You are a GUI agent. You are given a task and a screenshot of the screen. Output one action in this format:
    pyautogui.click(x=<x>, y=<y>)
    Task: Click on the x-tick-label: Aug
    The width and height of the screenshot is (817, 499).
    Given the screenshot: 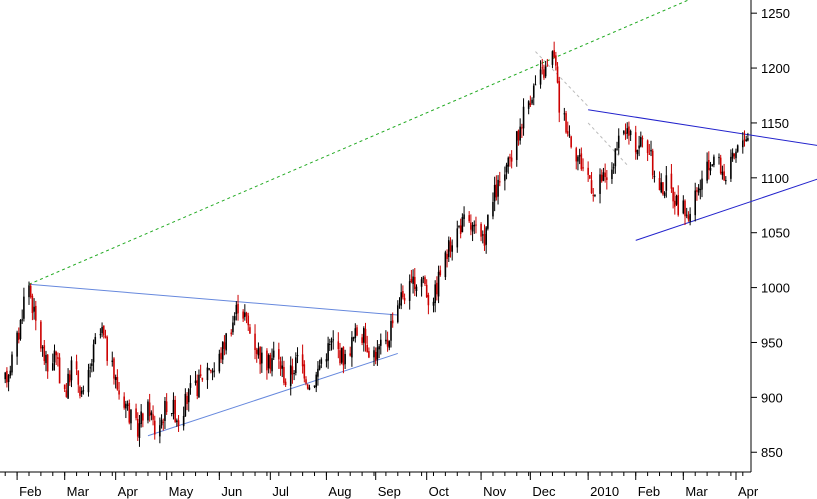 What is the action you would take?
    pyautogui.click(x=339, y=491)
    